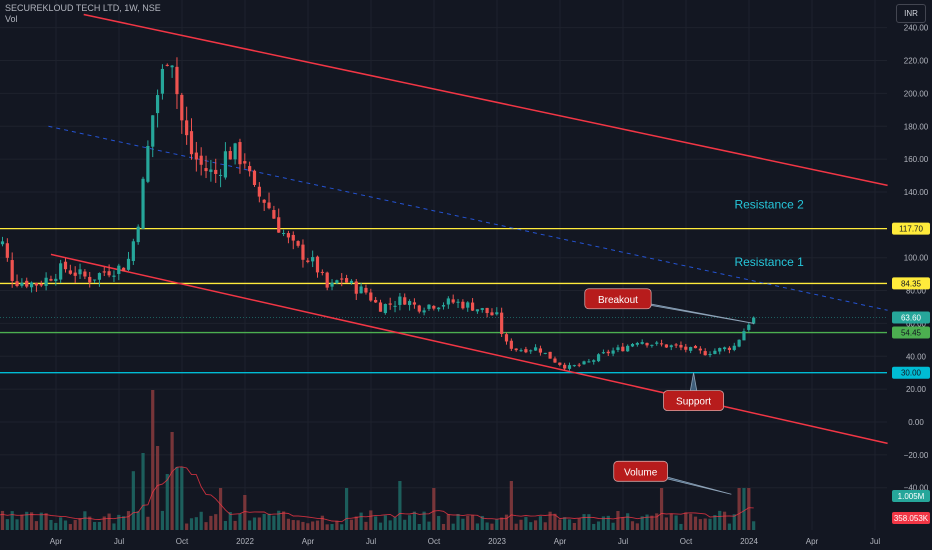 The width and height of the screenshot is (932, 550). What do you see at coordinates (618, 299) in the screenshot?
I see `callout-box` at bounding box center [618, 299].